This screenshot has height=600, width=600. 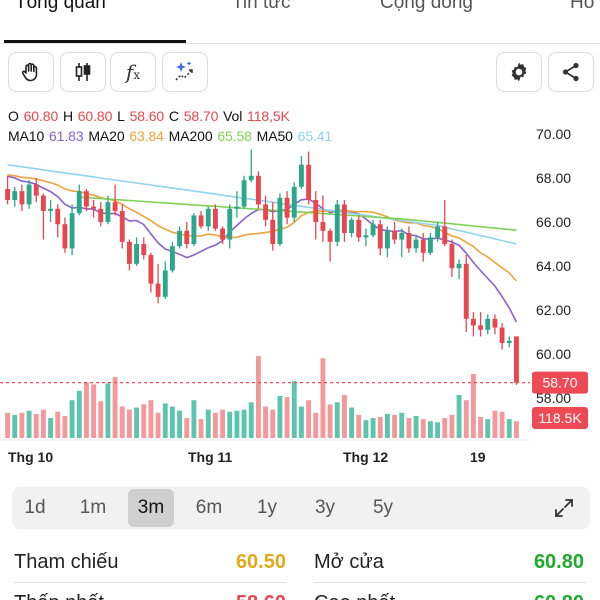 I want to click on last-price-tag, so click(x=560, y=382).